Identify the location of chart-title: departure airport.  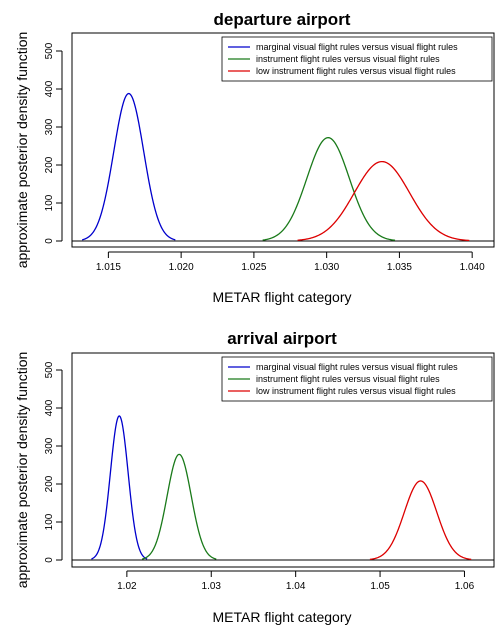
(282, 19).